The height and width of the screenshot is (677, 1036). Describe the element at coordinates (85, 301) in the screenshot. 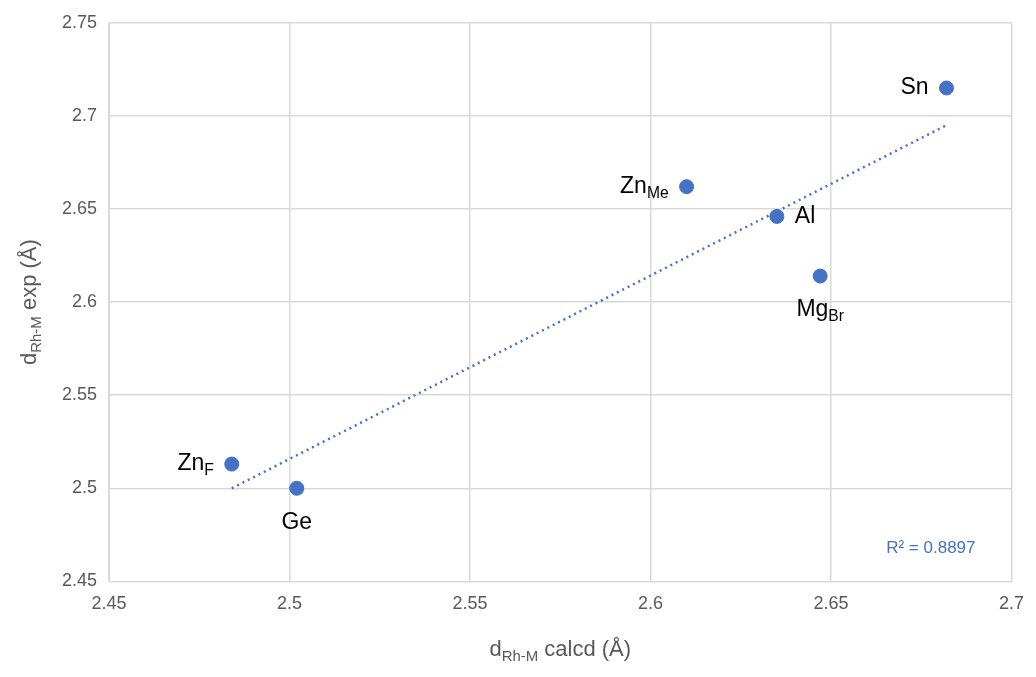

I see `y-tick-label: 2.6` at that location.